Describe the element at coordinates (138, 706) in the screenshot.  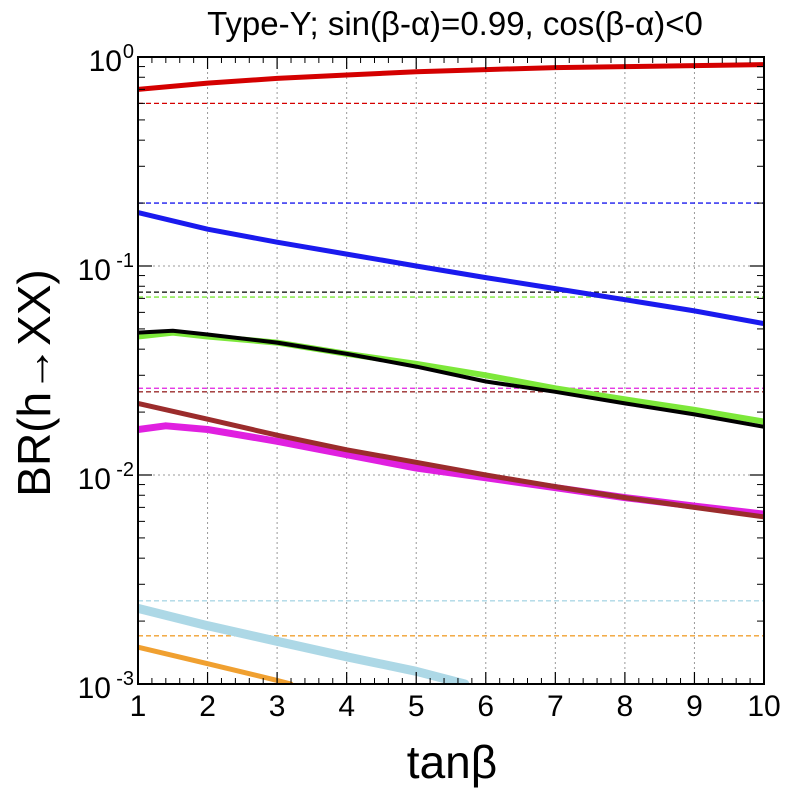
I see `x-tick-label: 1` at that location.